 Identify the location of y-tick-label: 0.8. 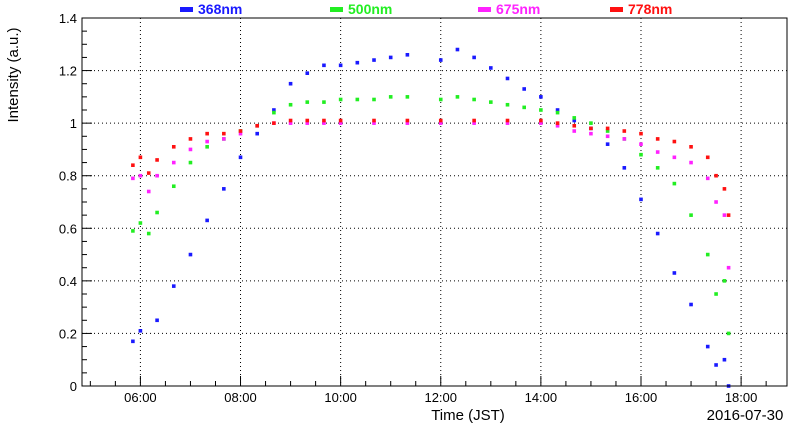
(68, 176).